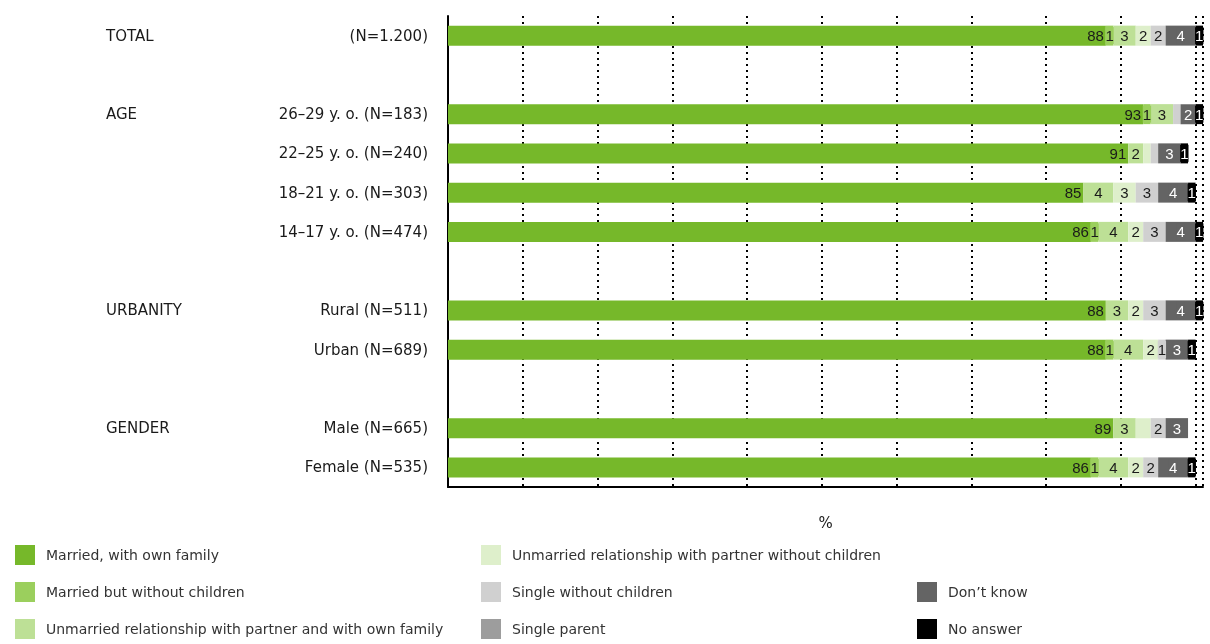 The image size is (1210, 644). Describe the element at coordinates (1118, 153) in the screenshot. I see `data-label: 91` at that location.